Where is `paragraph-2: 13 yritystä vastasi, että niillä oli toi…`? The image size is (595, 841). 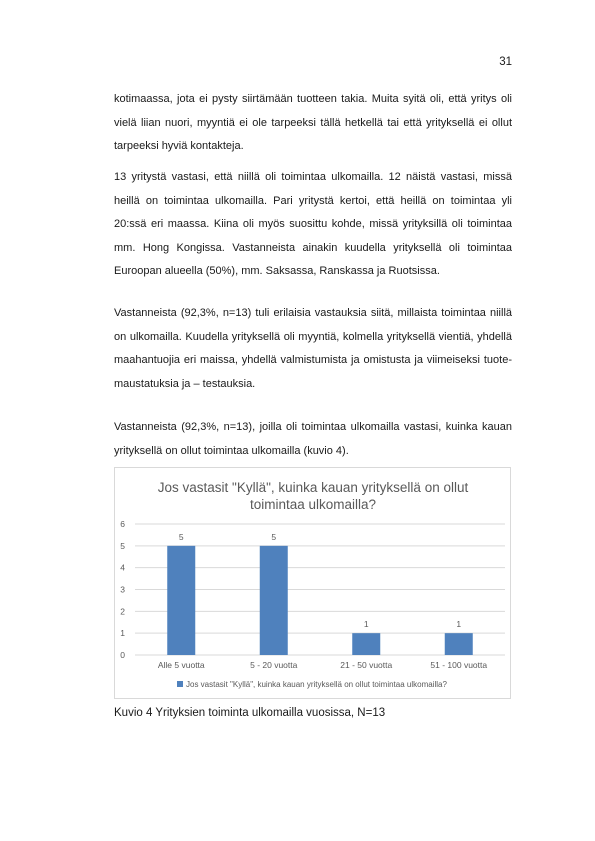 paragraph-2: 13 yritystä vastasi, että niillä oli toi… is located at coordinates (313, 224).